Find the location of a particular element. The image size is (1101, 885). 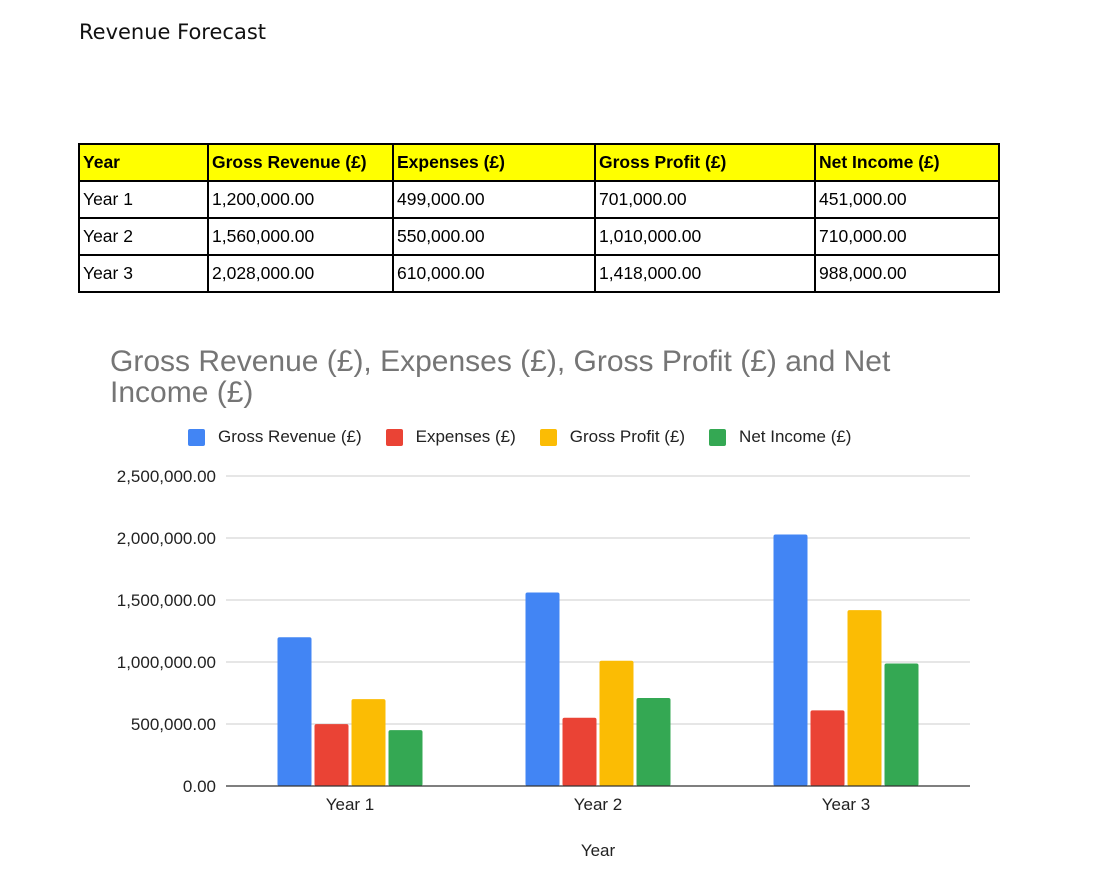

table-cell: 2,028,000.00 is located at coordinates (300, 273).